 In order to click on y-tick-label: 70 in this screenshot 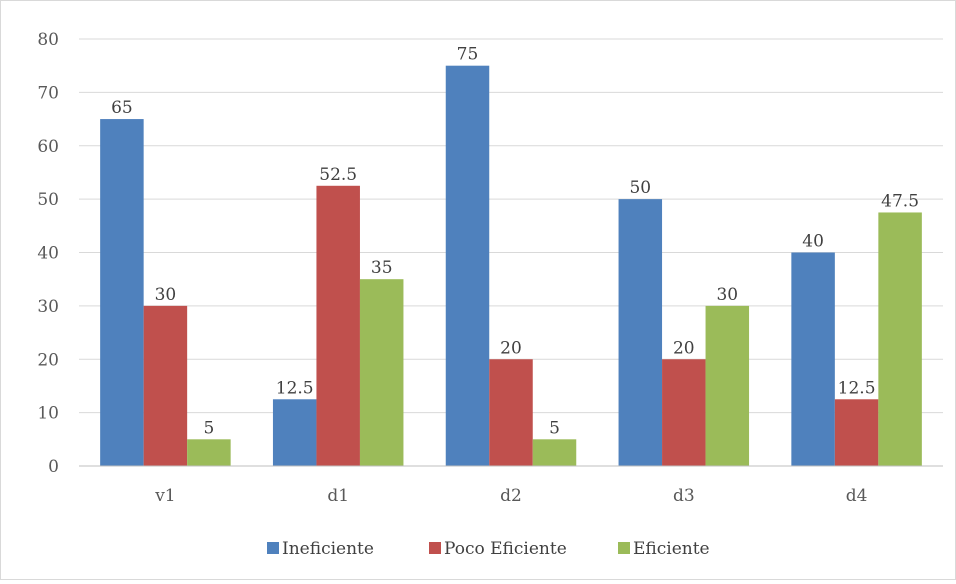, I will do `click(48, 93)`.